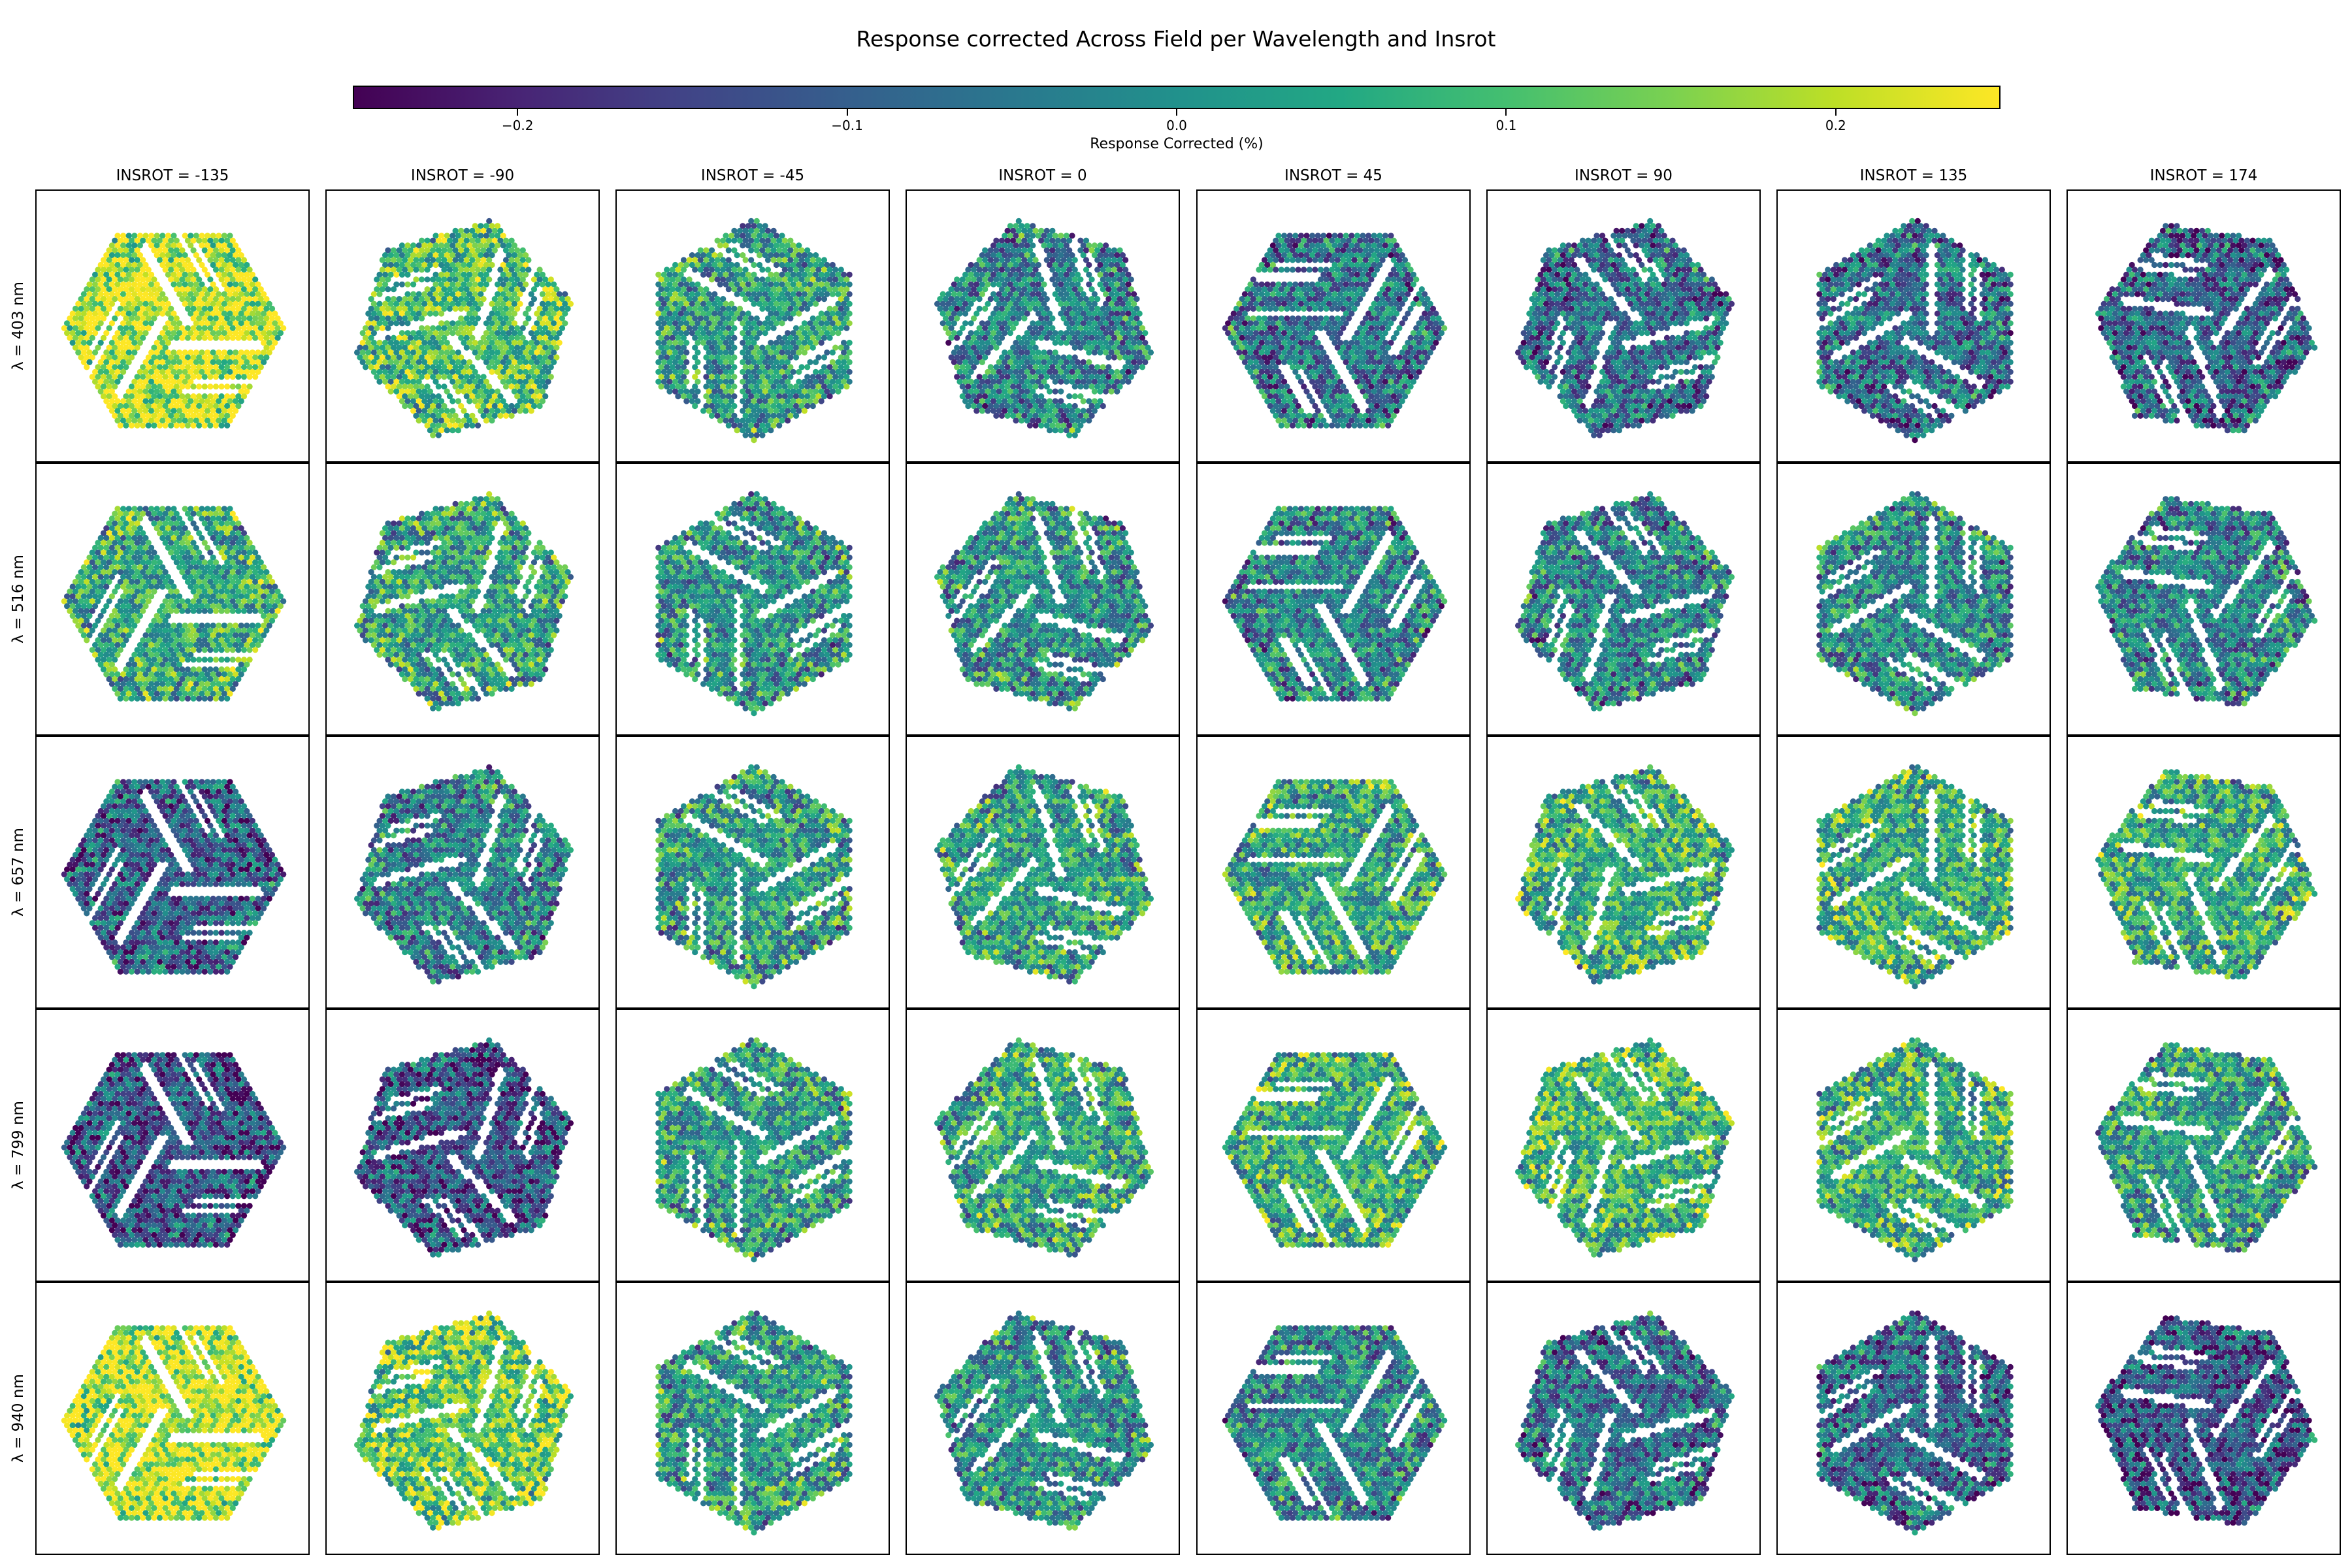 This screenshot has height=1568, width=2352. Describe the element at coordinates (462, 175) in the screenshot. I see `column-label: INSROT = -90` at that location.